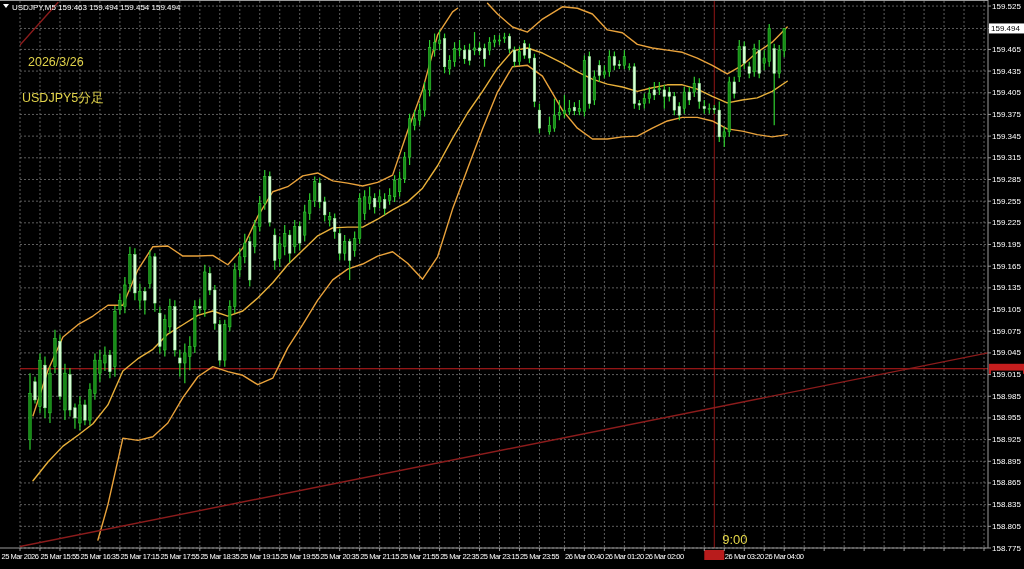 This screenshot has height=569, width=1024. I want to click on y-tick-label: 159.045, so click(1007, 353).